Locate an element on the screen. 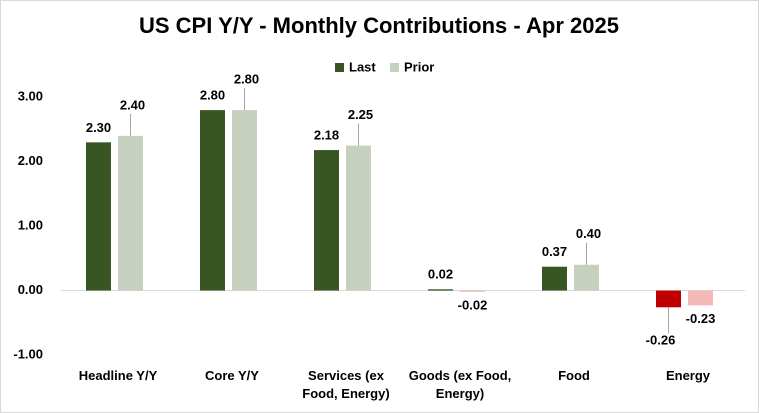  value-label: -0.02 is located at coordinates (473, 304).